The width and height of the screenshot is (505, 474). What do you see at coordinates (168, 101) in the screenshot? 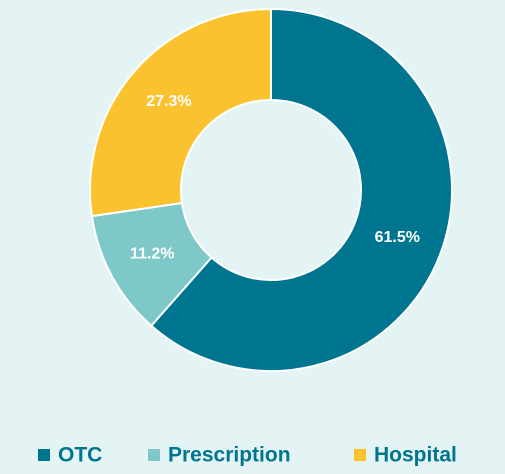
I see `value-label: 27.3%` at bounding box center [168, 101].